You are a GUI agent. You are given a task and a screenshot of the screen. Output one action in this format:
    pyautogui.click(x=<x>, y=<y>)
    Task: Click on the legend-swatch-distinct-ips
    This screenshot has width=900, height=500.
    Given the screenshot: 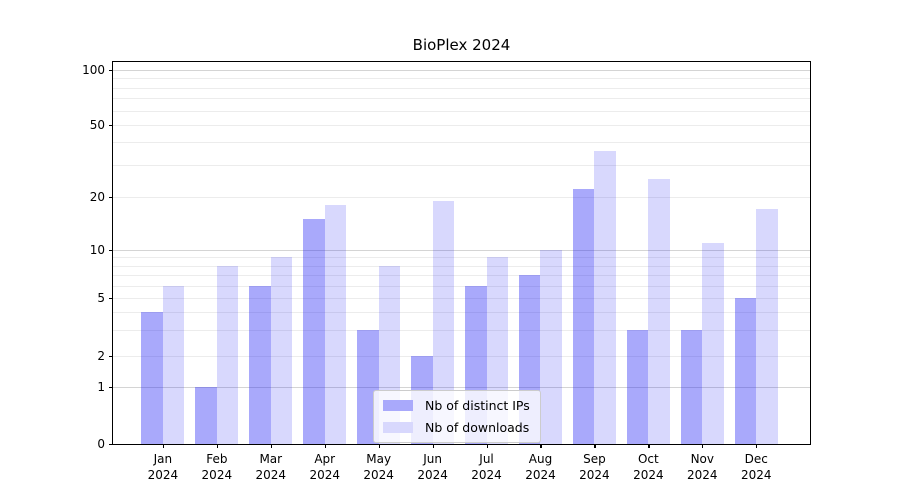 What is the action you would take?
    pyautogui.click(x=398, y=405)
    